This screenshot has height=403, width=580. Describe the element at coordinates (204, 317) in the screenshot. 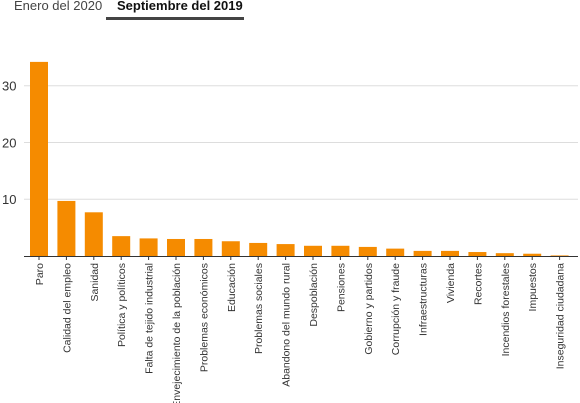

I see `x-tick-label: Problemas económicos` at that location.